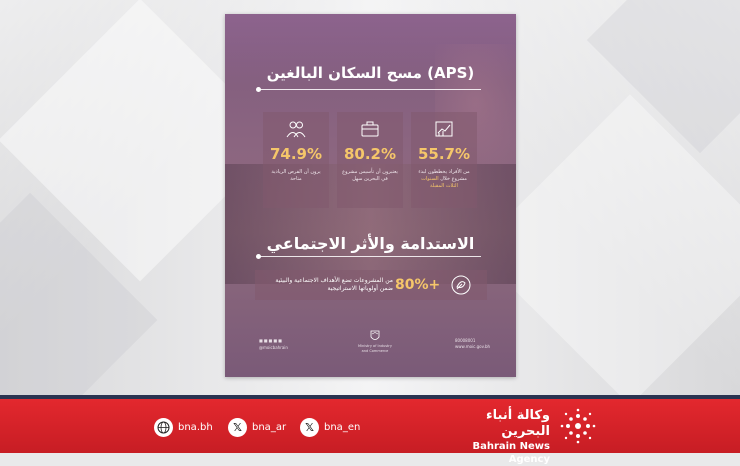 This screenshot has height=466, width=740. What do you see at coordinates (518, 423) in the screenshot?
I see `brand-arabic: وكالة أنباء البحرين` at bounding box center [518, 423].